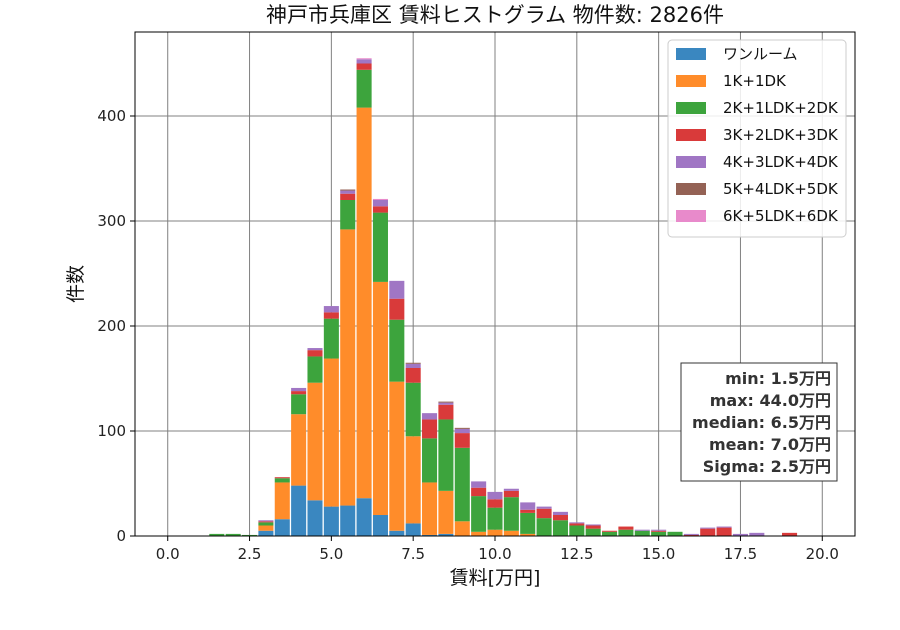  What do you see at coordinates (761, 422) in the screenshot?
I see `stats-line: median: 6.5万円` at bounding box center [761, 422].